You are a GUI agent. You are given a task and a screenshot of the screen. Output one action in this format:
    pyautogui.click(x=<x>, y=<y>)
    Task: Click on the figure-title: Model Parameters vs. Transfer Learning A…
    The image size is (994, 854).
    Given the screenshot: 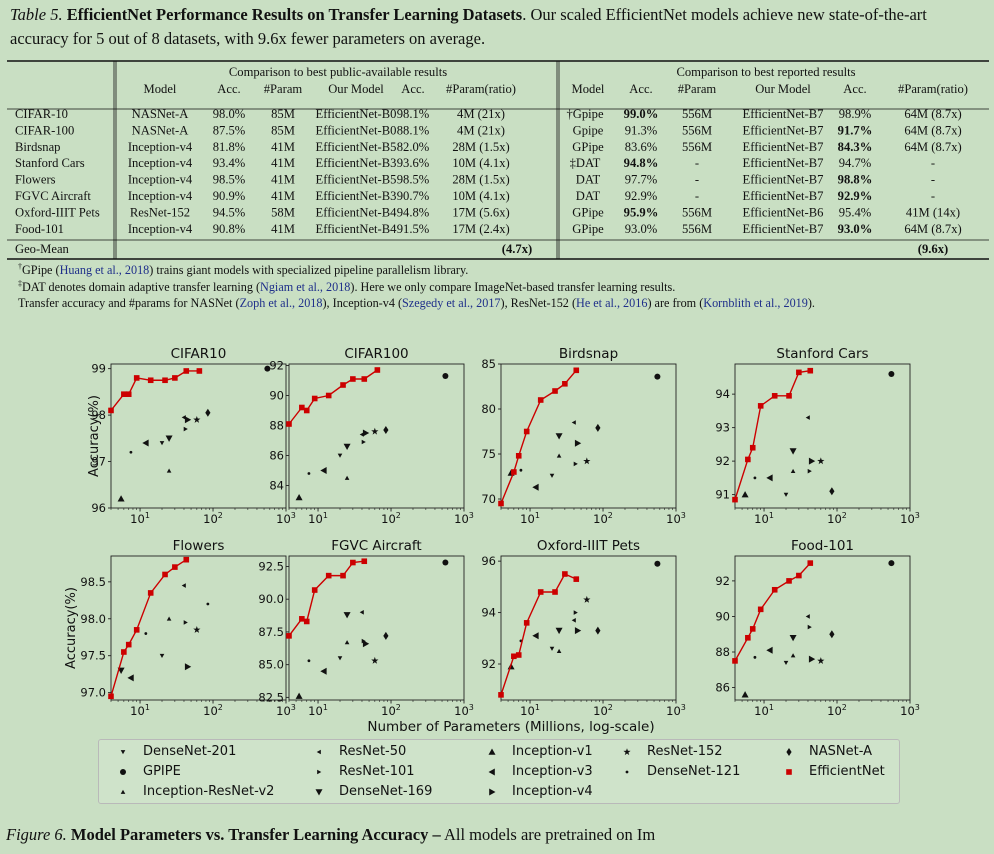 What is the action you would take?
    pyautogui.click(x=255, y=834)
    